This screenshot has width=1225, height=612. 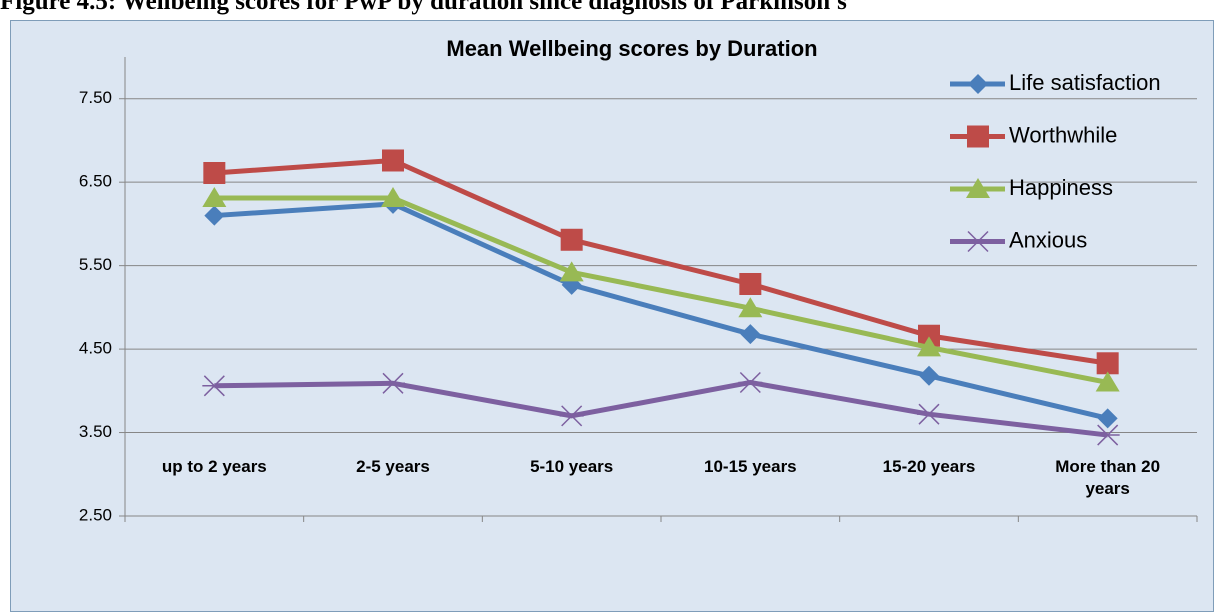 What do you see at coordinates (929, 466) in the screenshot?
I see `x-tick-label: 15-20 years` at bounding box center [929, 466].